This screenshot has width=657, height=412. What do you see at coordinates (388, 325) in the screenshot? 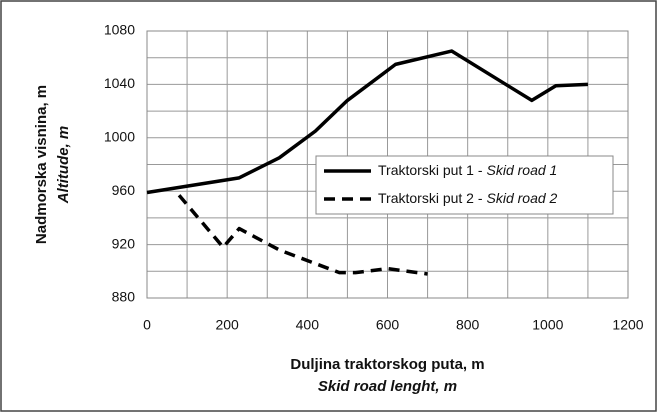
I see `x-tick-label: 600` at bounding box center [388, 325].